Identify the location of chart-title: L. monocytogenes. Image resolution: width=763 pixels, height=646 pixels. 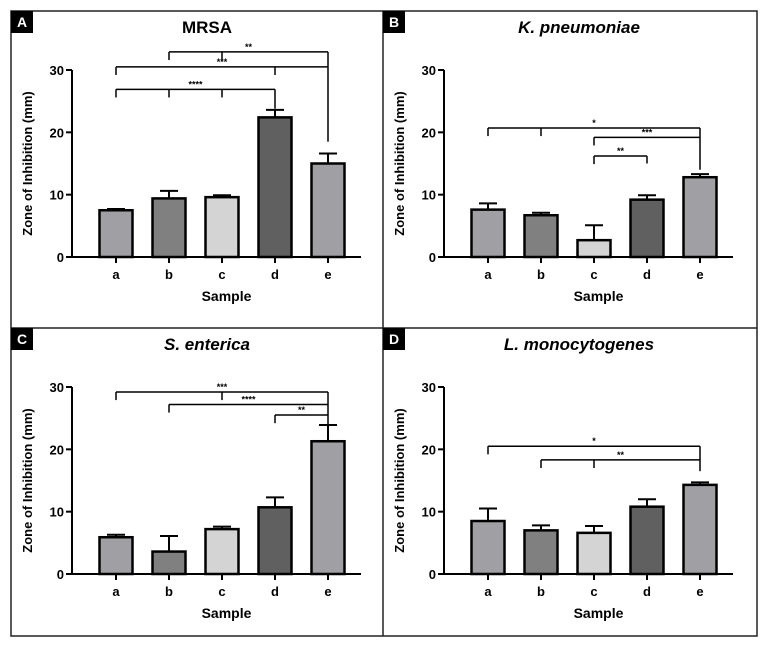
(579, 344).